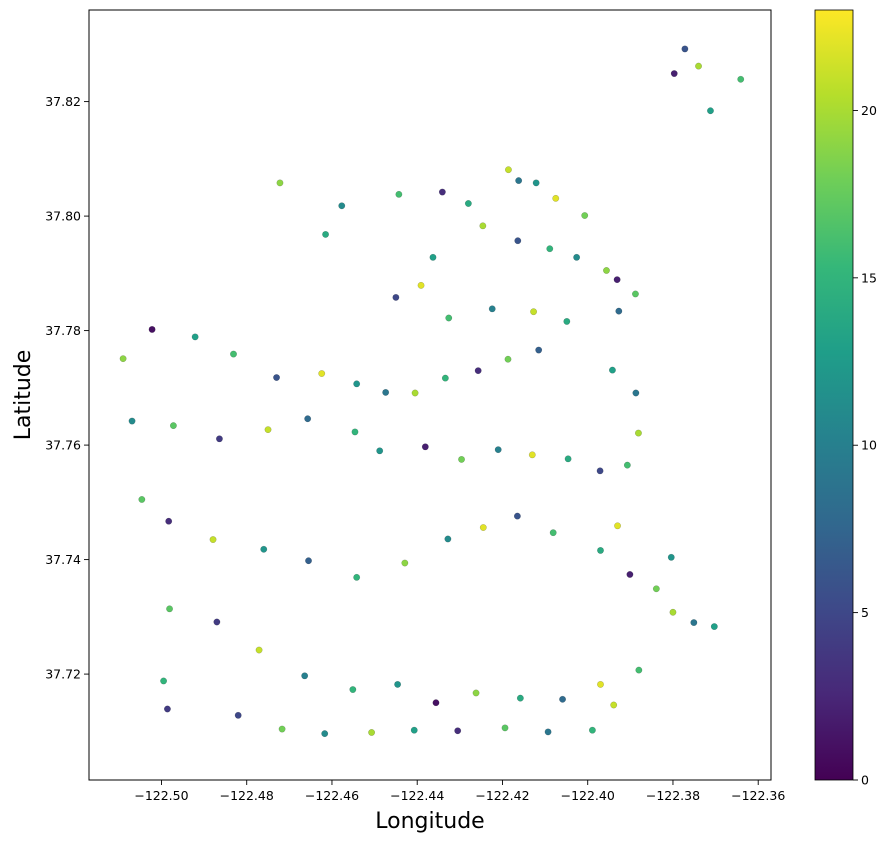 Image resolution: width=889 pixels, height=843 pixels. I want to click on colorbar-axis: 0 5 10 15 20, so click(865, 445).